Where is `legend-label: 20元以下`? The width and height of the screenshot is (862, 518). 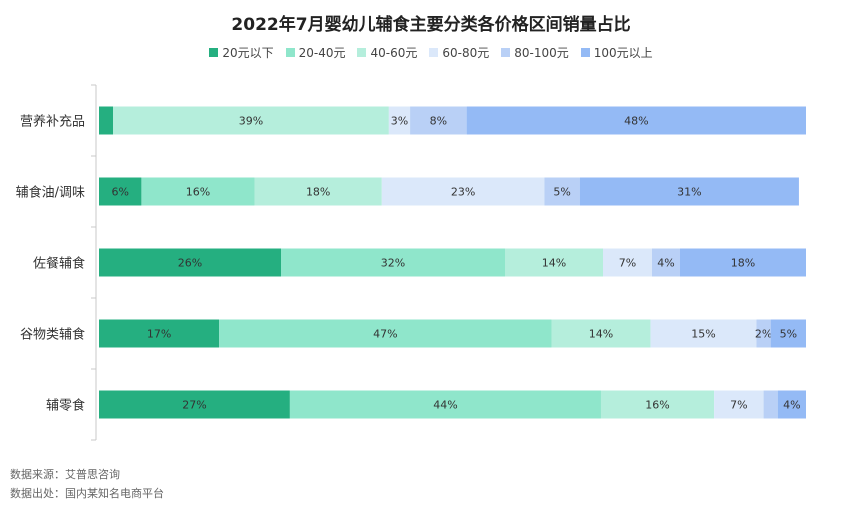
legend-label: 20元以下 is located at coordinates (248, 53).